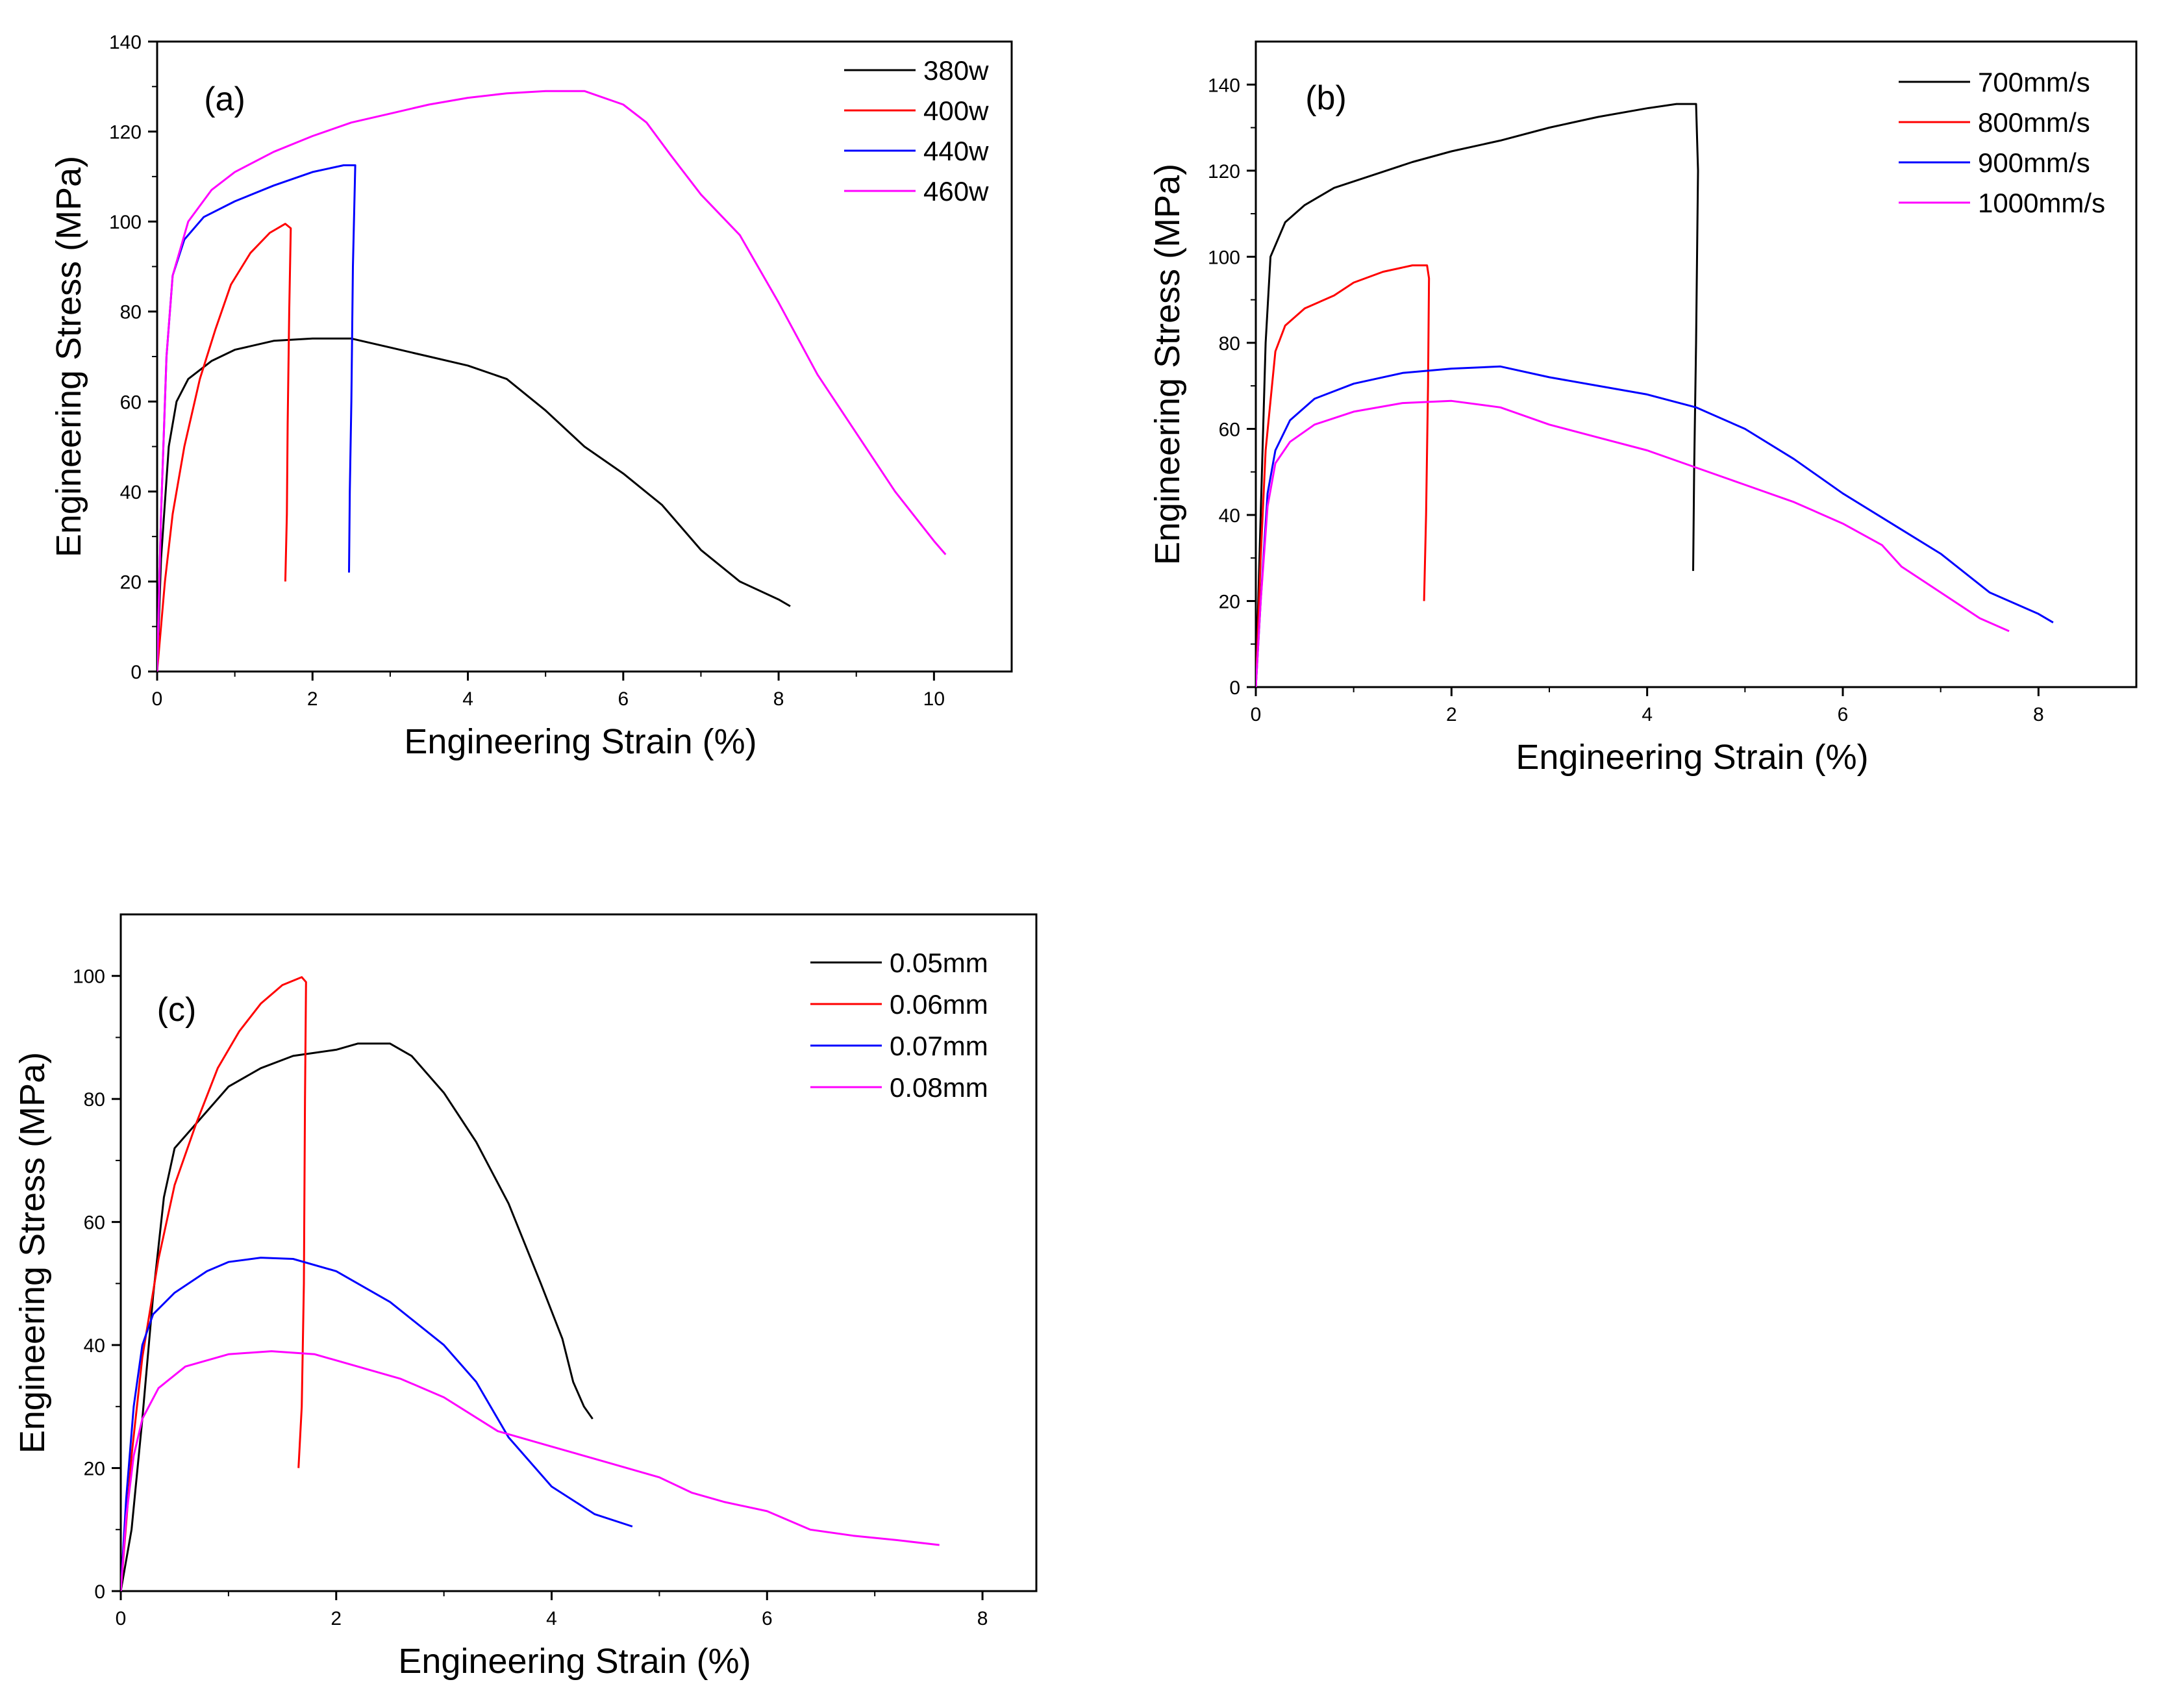  Describe the element at coordinates (956, 151) in the screenshot. I see `legend-label: 440w` at that location.